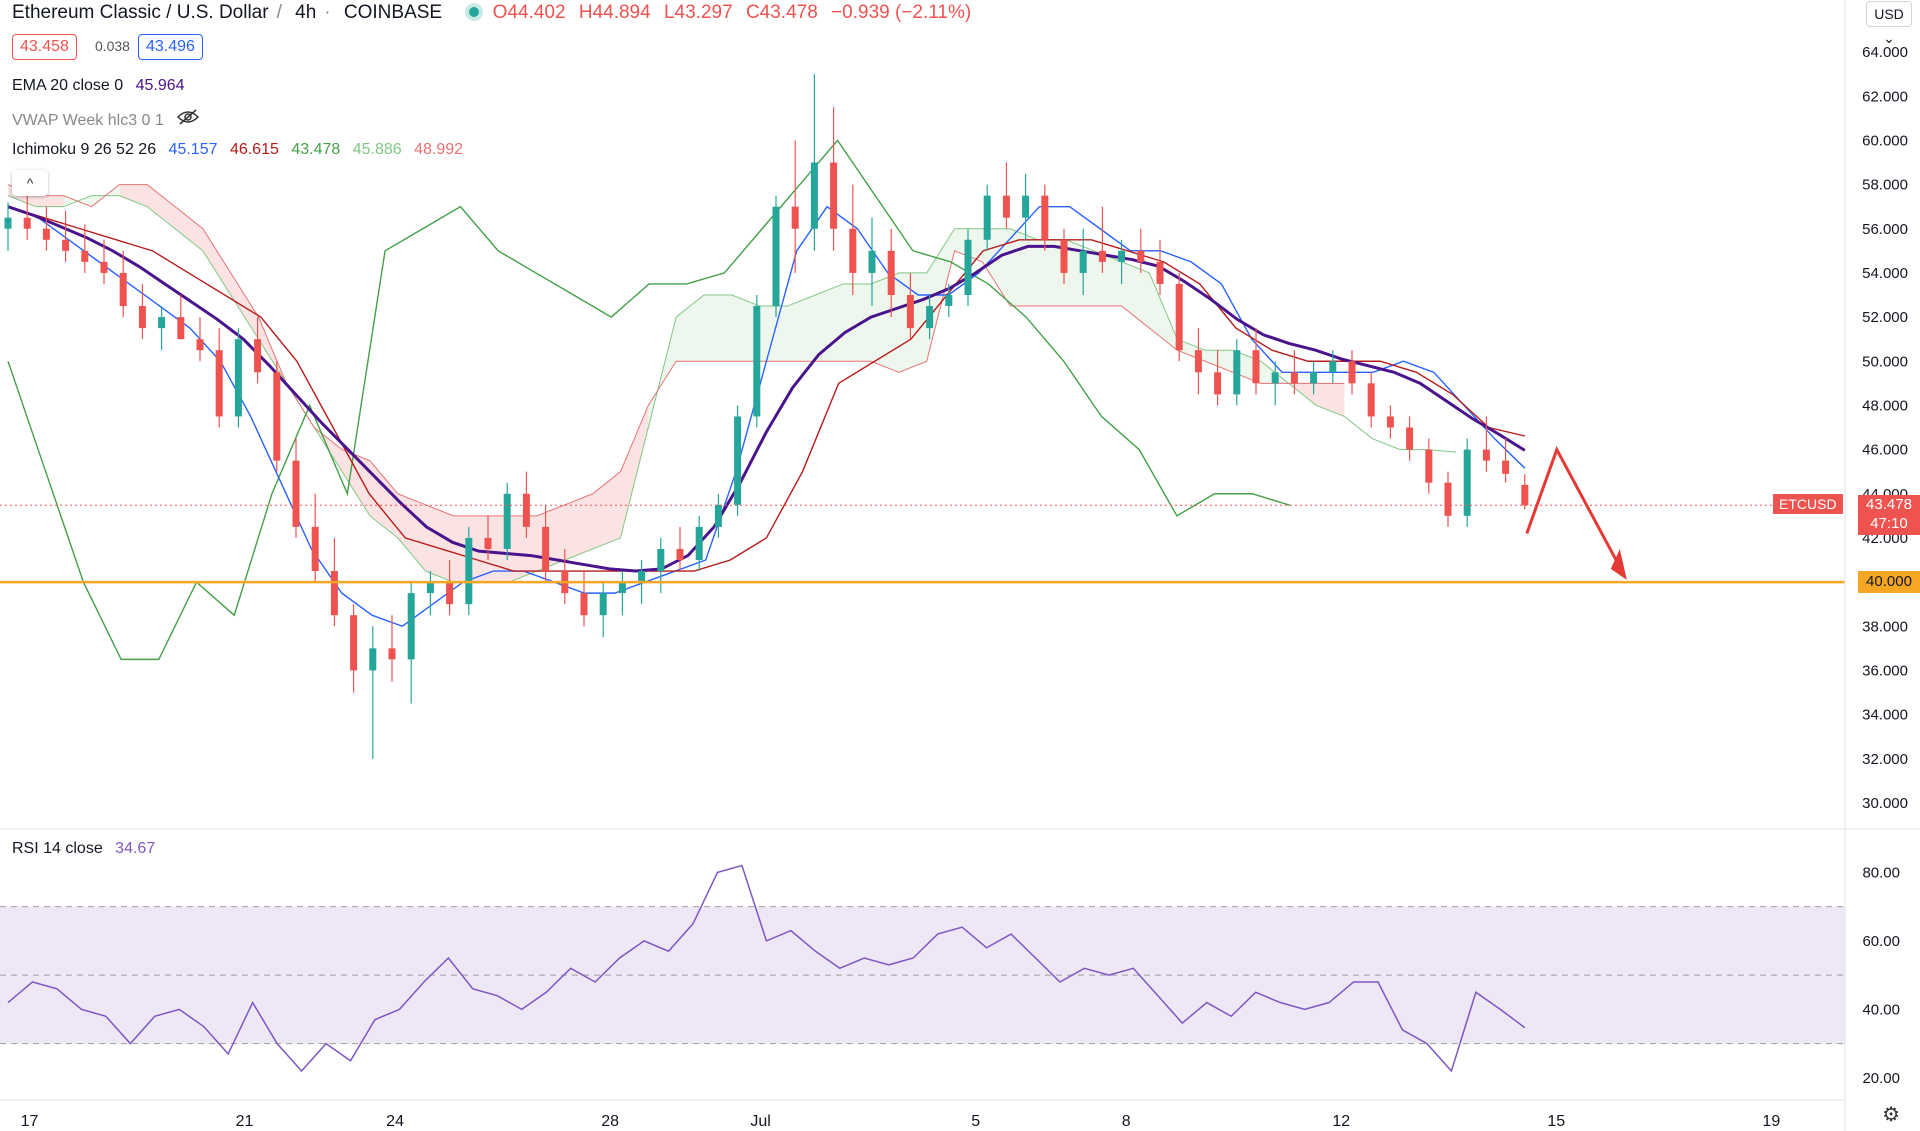 Image resolution: width=1920 pixels, height=1131 pixels. I want to click on time-tick-label: 17, so click(30, 1121).